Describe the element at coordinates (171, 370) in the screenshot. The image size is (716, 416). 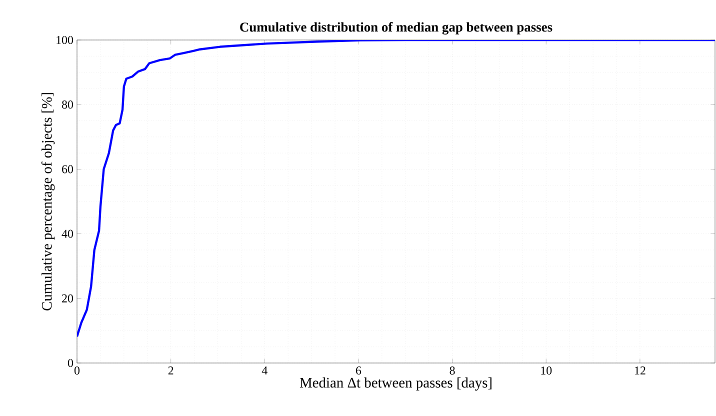
I see `x-tick-label: 2` at that location.